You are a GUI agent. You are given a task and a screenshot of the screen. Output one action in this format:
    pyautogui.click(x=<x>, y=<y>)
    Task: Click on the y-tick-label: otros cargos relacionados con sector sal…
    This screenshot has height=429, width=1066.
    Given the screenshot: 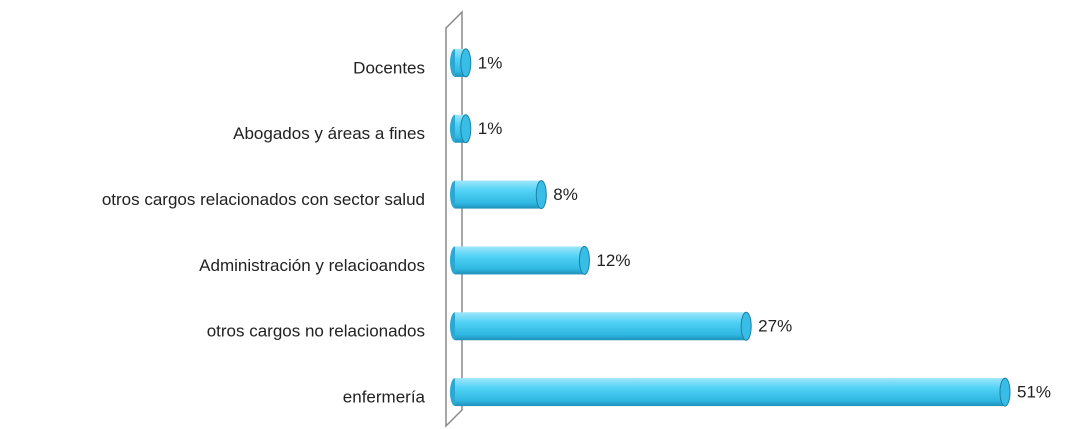 What is the action you would take?
    pyautogui.click(x=263, y=199)
    